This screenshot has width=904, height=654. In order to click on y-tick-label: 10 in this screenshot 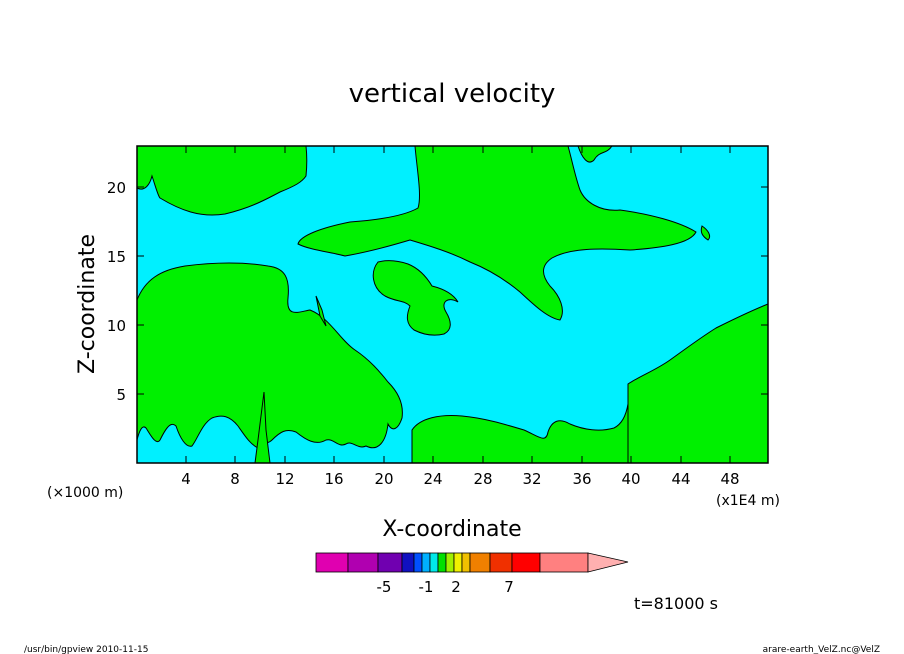, I will do `click(116, 326)`.